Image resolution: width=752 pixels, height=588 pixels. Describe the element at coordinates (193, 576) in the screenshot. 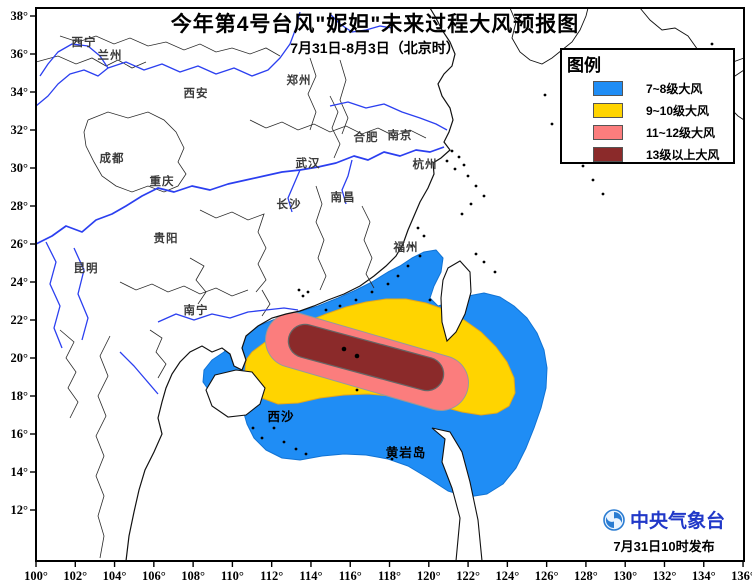

I see `lon-tick-label: 108°` at that location.